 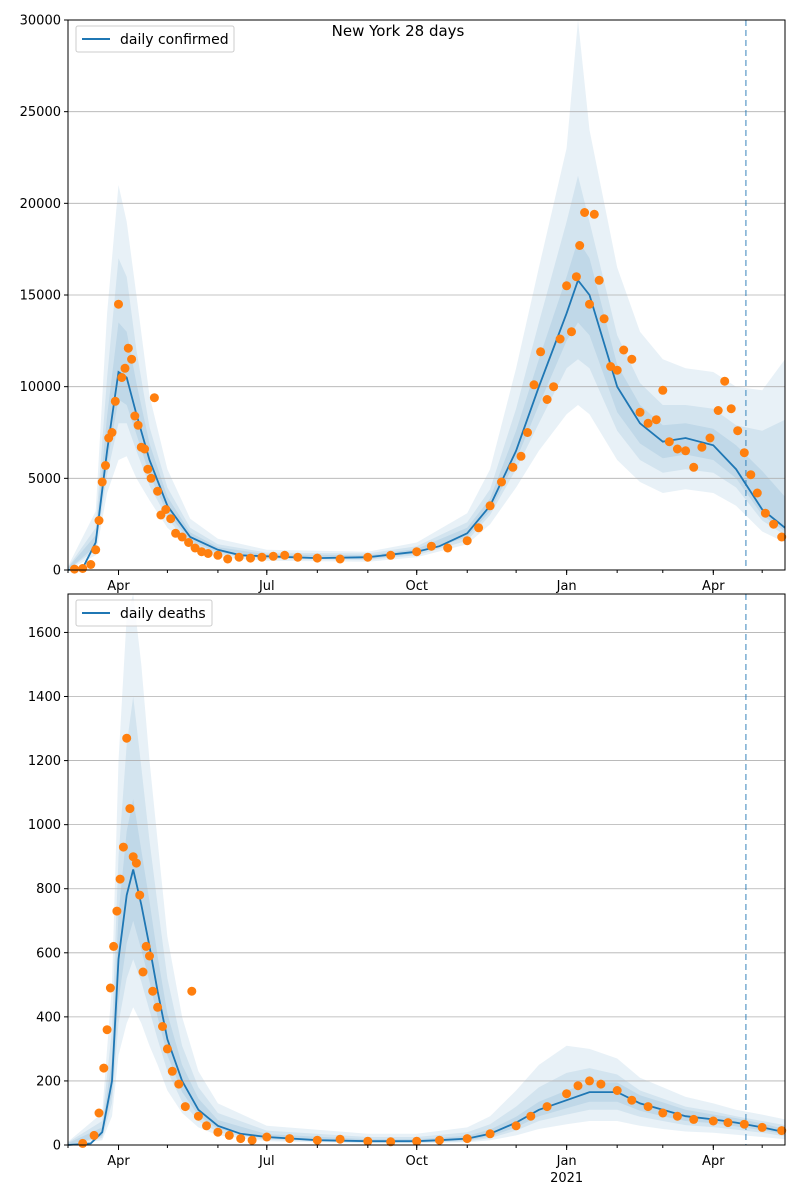 I want to click on deaths-legend-label: daily deaths, so click(x=163, y=614).